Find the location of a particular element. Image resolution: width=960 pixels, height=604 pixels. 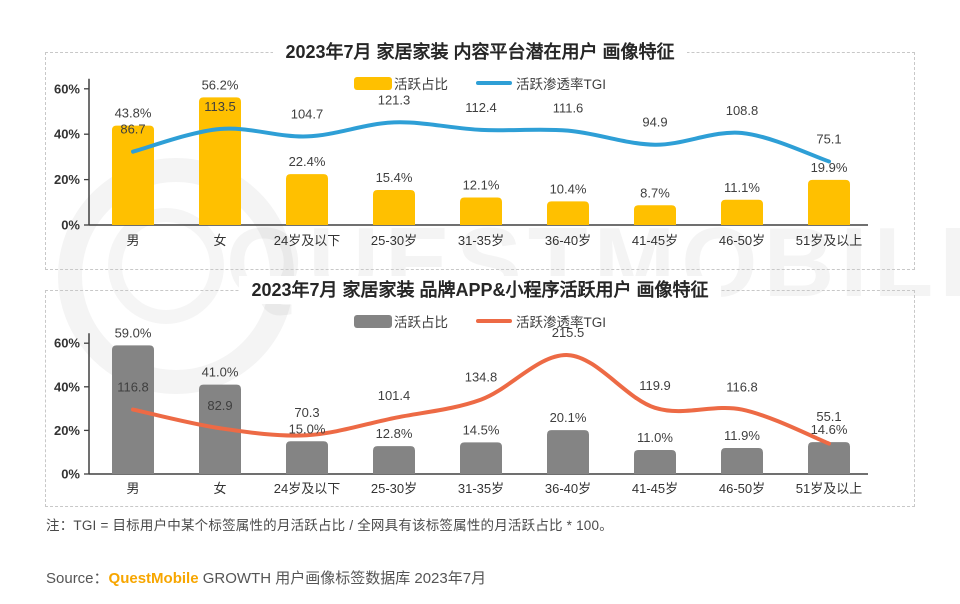

svg-text: 15.0% is located at coordinates (307, 428).